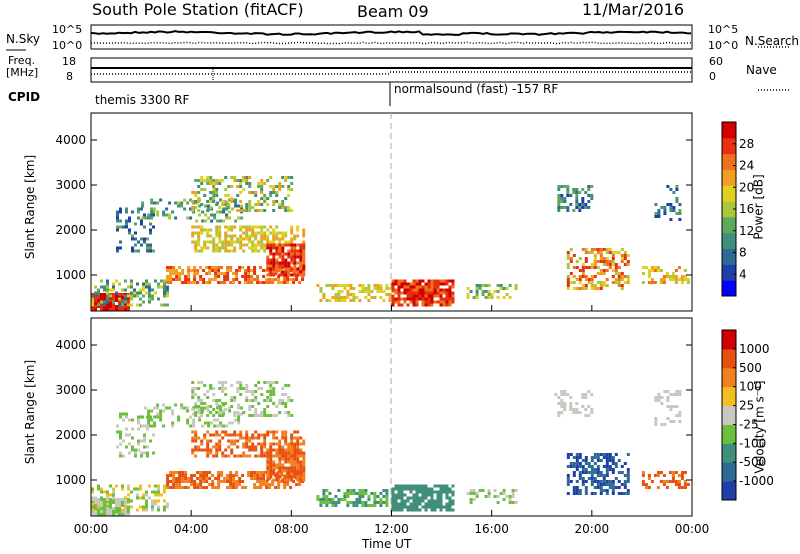  I want to click on y-tick-label: 2000, so click(70, 435).